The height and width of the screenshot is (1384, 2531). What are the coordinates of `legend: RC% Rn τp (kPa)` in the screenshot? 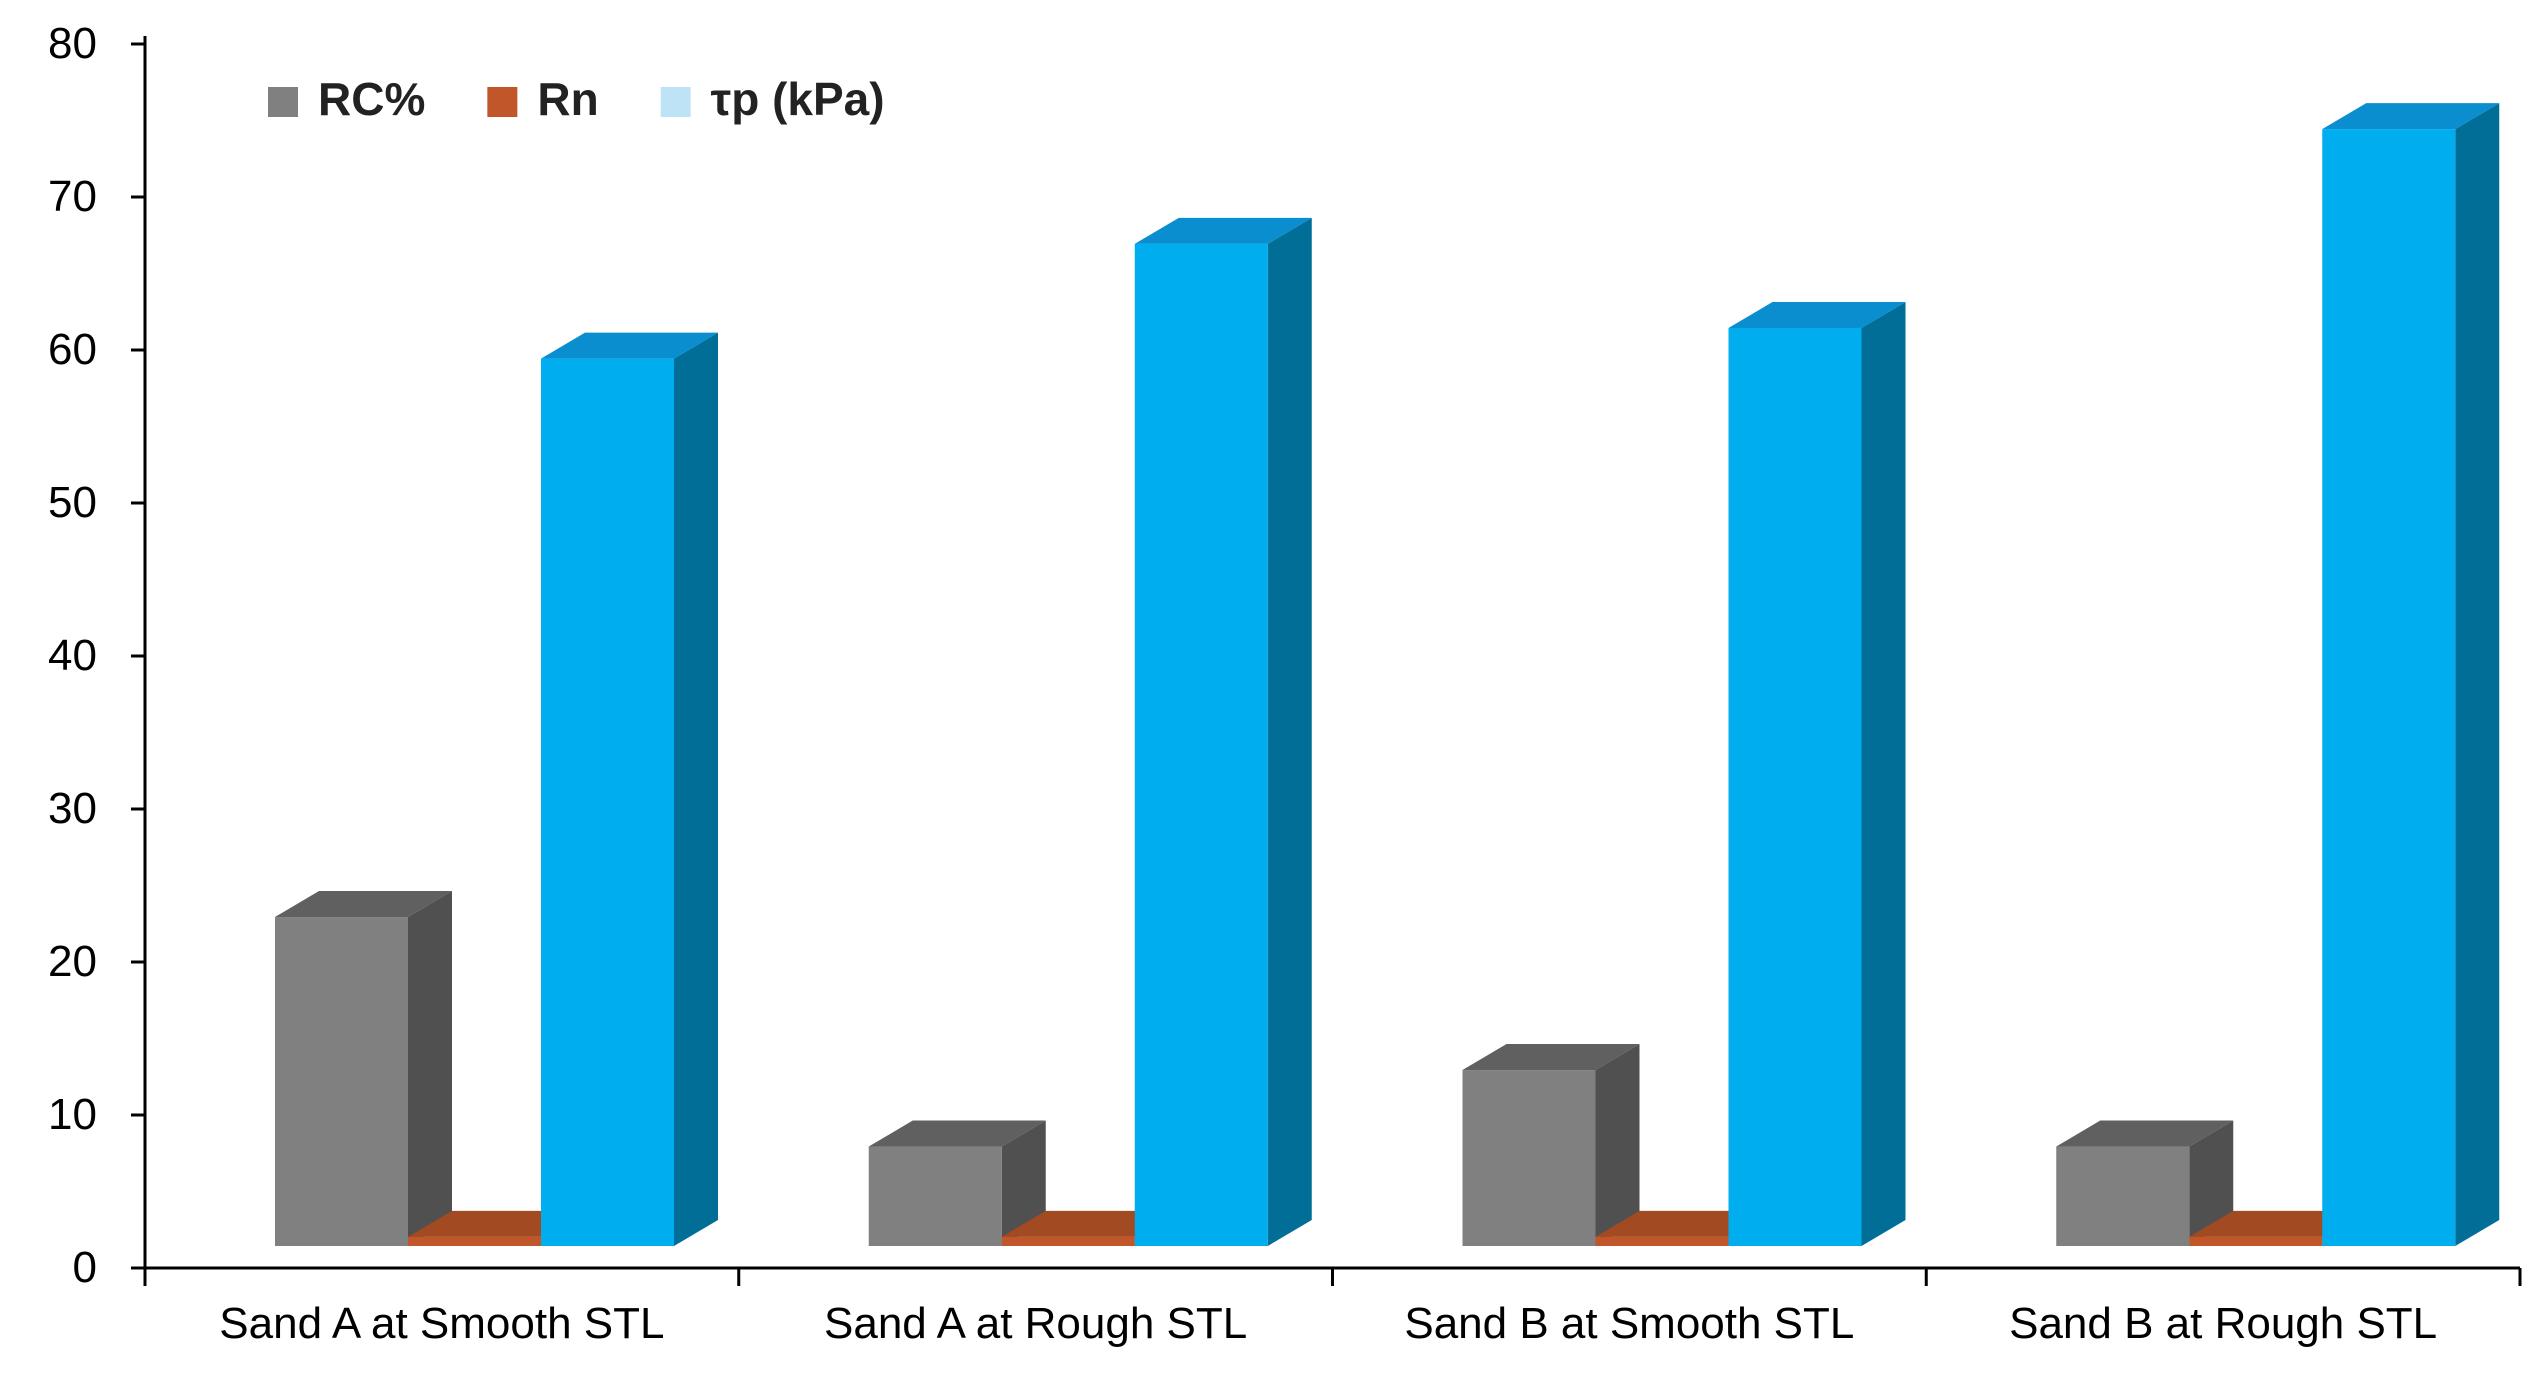 It's located at (576, 99).